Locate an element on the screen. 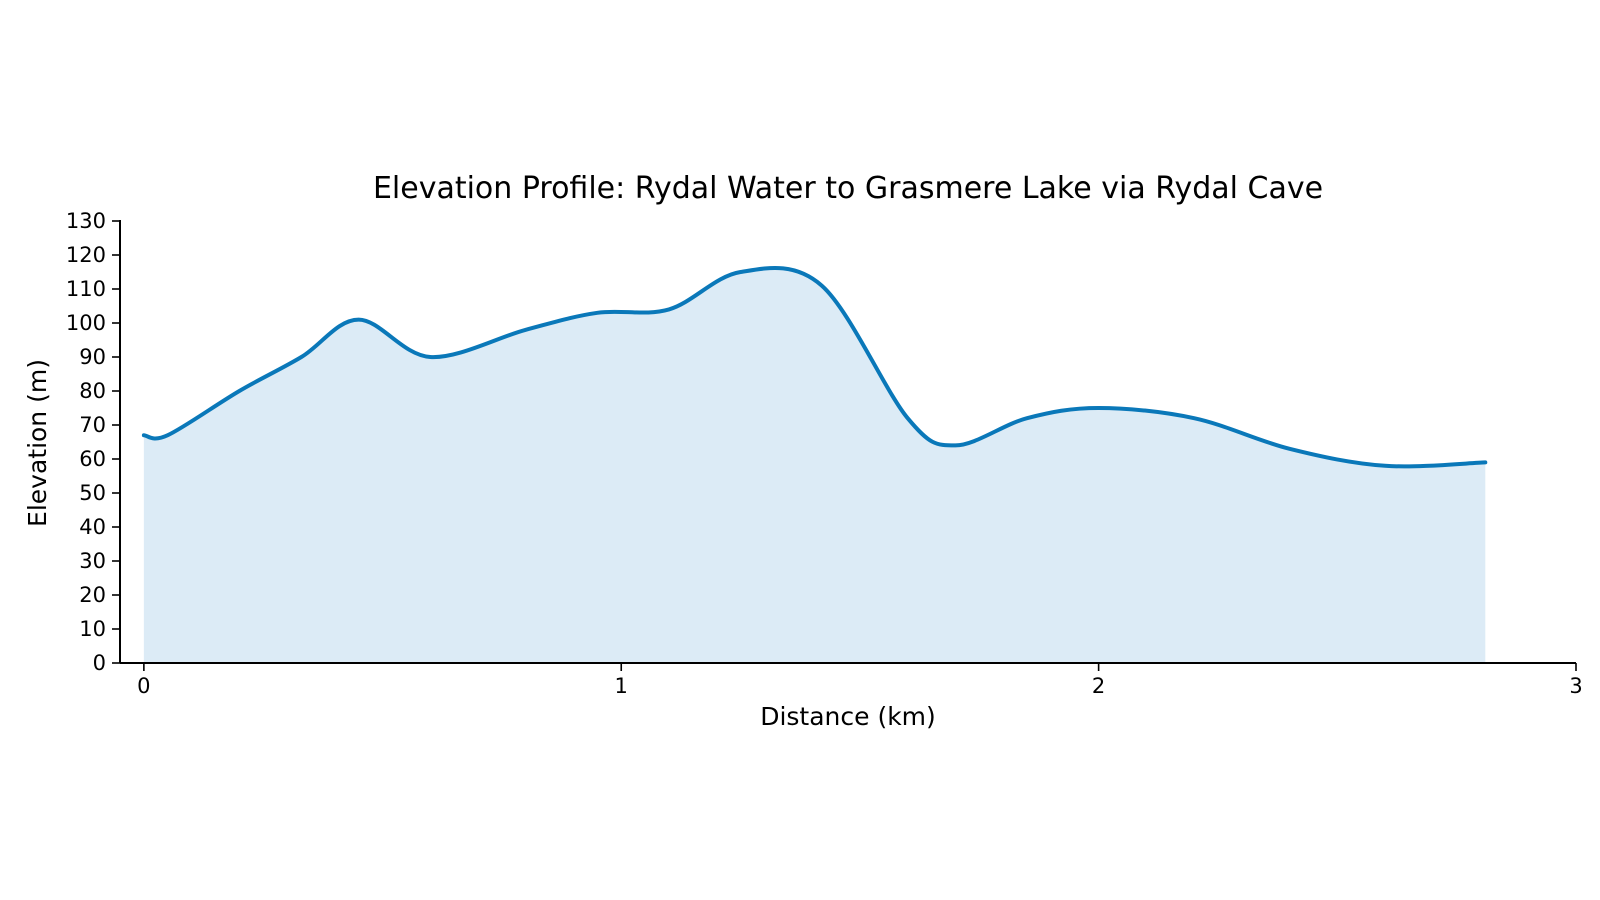 This screenshot has height=900, width=1600. y-tick-label: 10 is located at coordinates (92, 629).